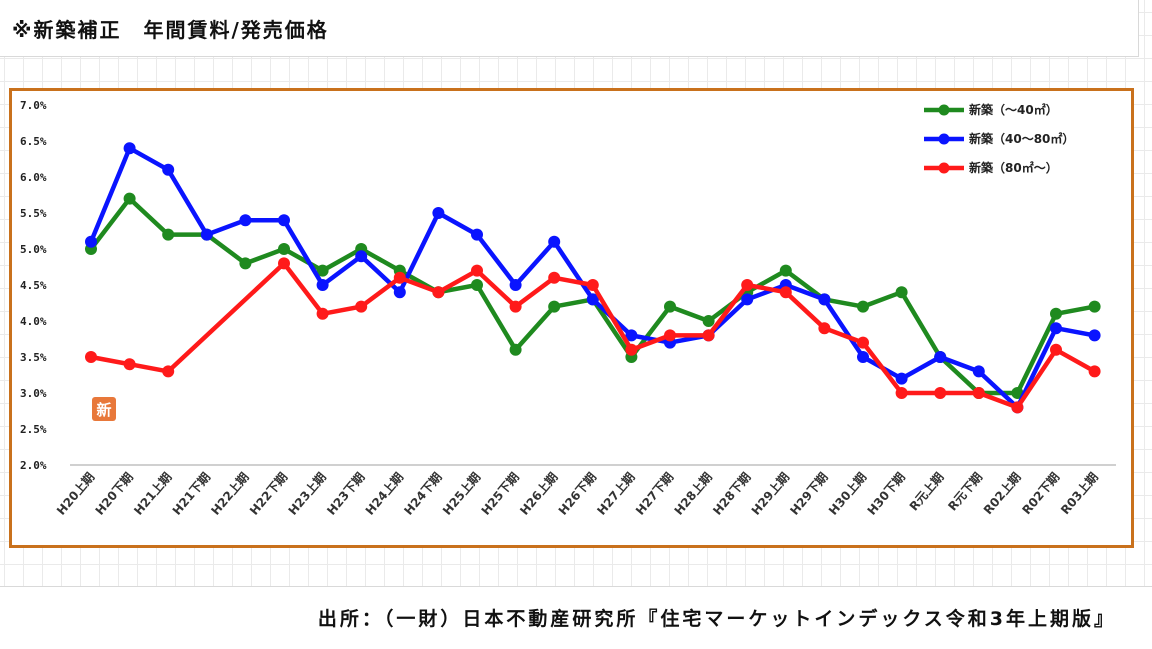 The height and width of the screenshot is (649, 1152). Describe the element at coordinates (1079, 493) in the screenshot. I see `x-category-label: R03上期` at that location.